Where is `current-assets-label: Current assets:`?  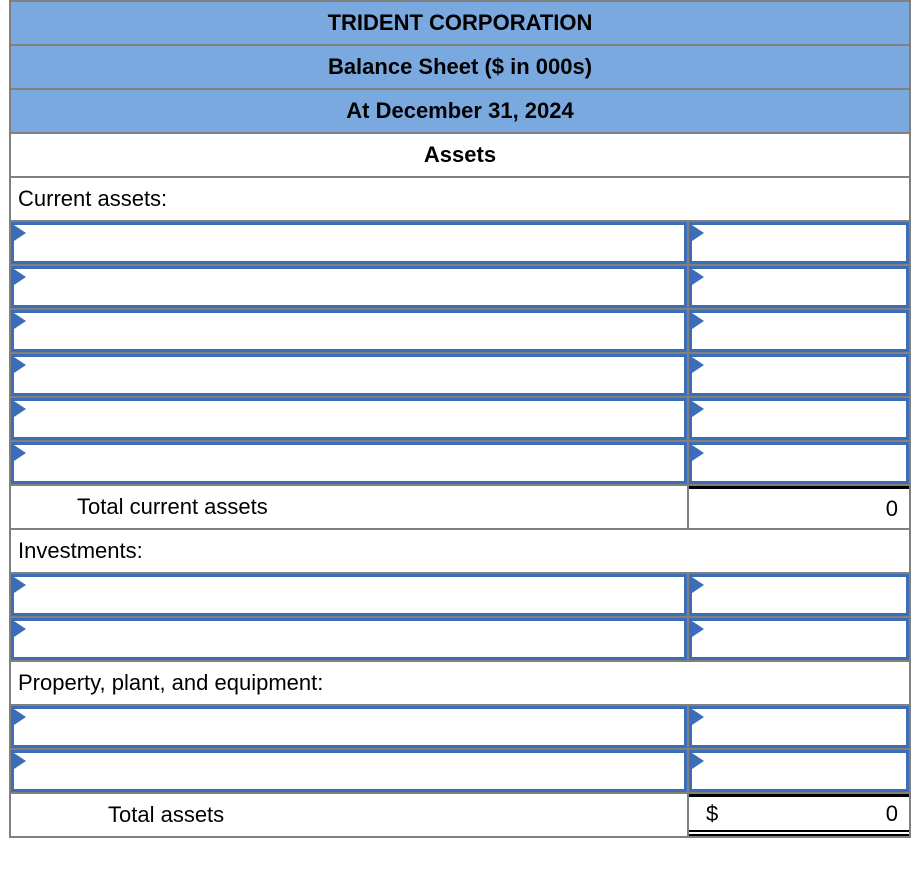
current-assets-label: Current assets: is located at coordinates (93, 198).